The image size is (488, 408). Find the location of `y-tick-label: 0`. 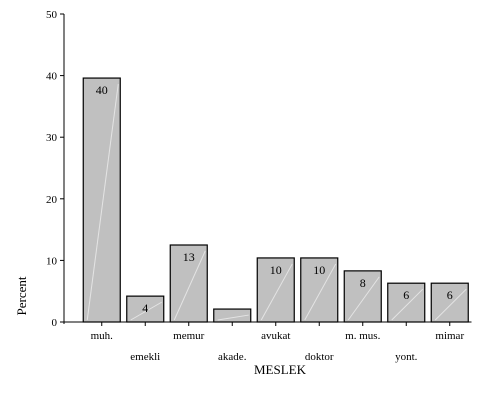

y-tick-label: 0 is located at coordinates (55, 323).